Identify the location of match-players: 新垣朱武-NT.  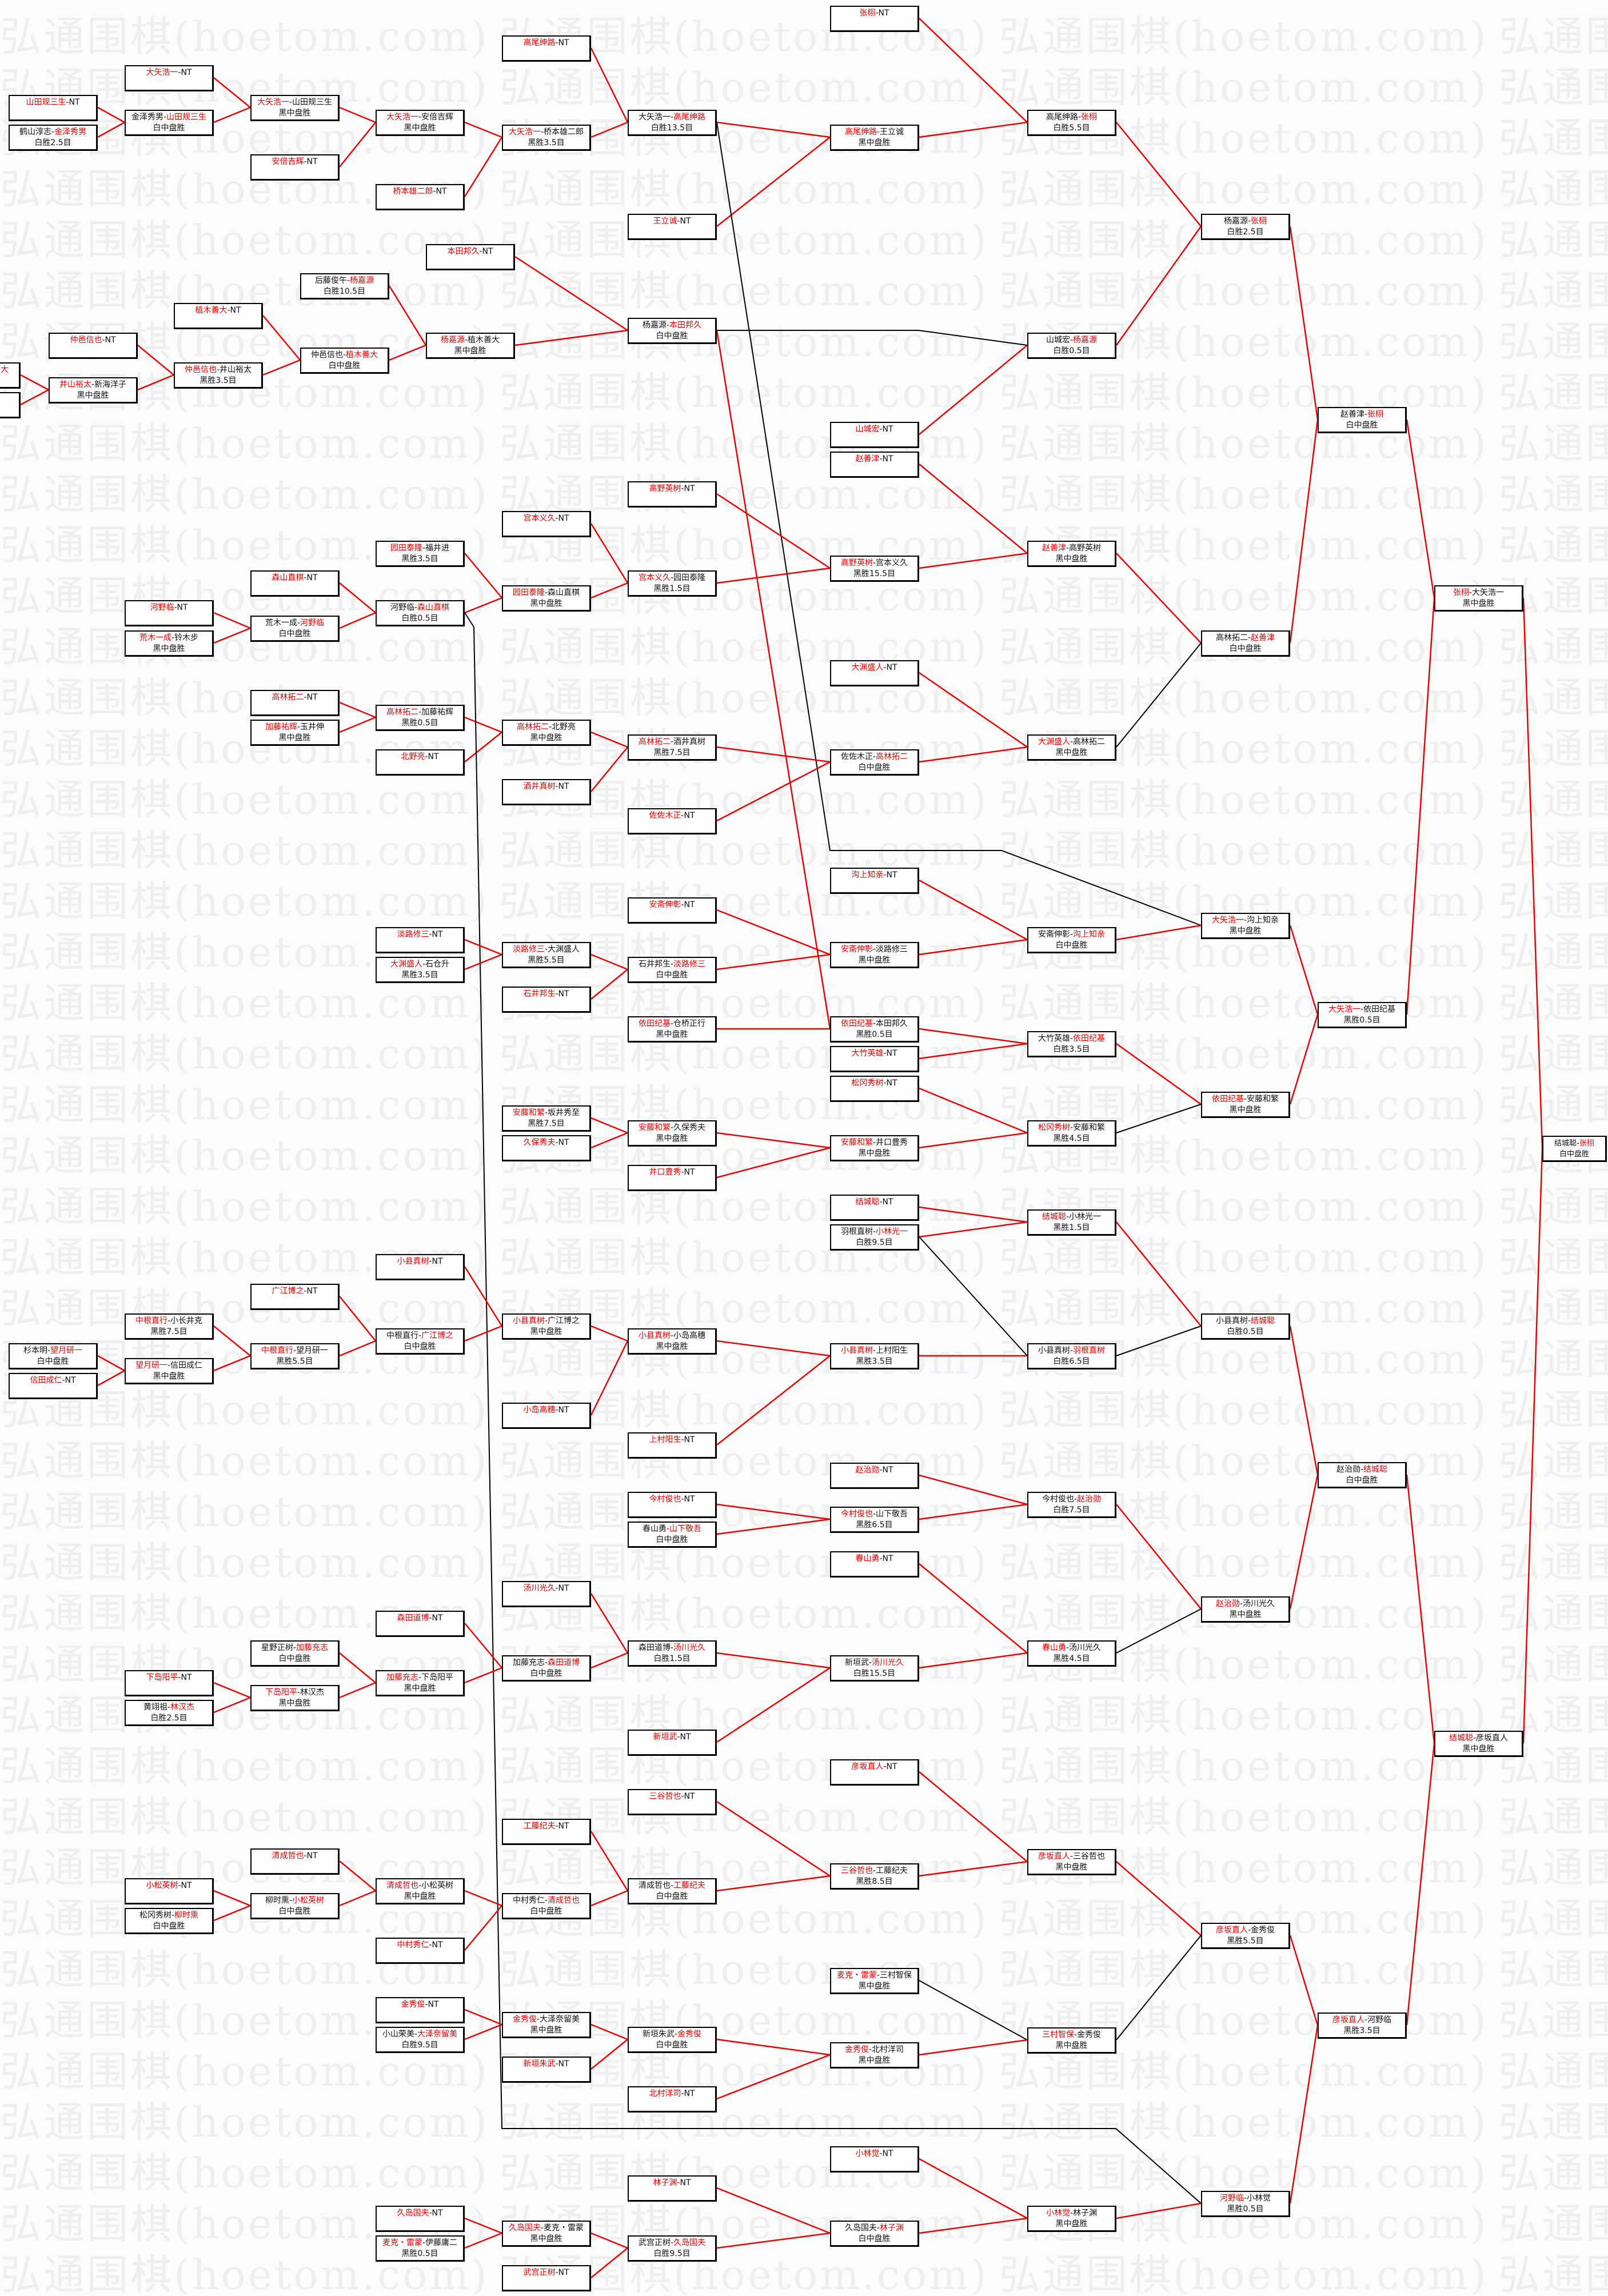
(546, 2064).